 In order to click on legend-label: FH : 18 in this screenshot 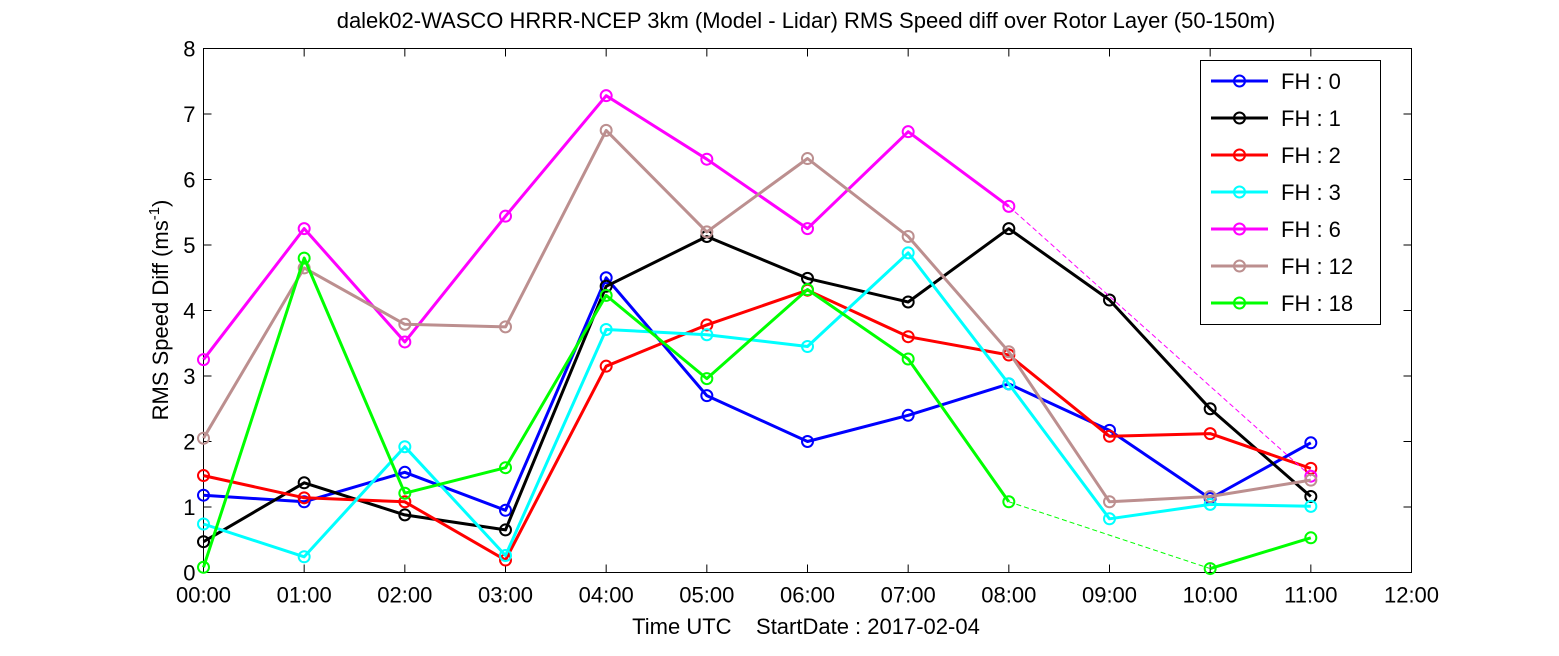, I will do `click(1317, 303)`.